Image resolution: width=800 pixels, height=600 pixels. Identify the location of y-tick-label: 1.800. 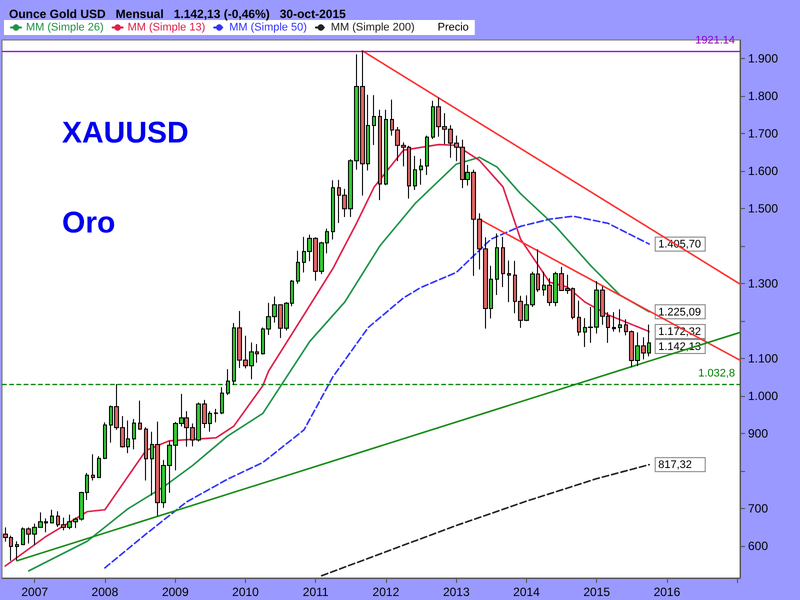
(763, 96).